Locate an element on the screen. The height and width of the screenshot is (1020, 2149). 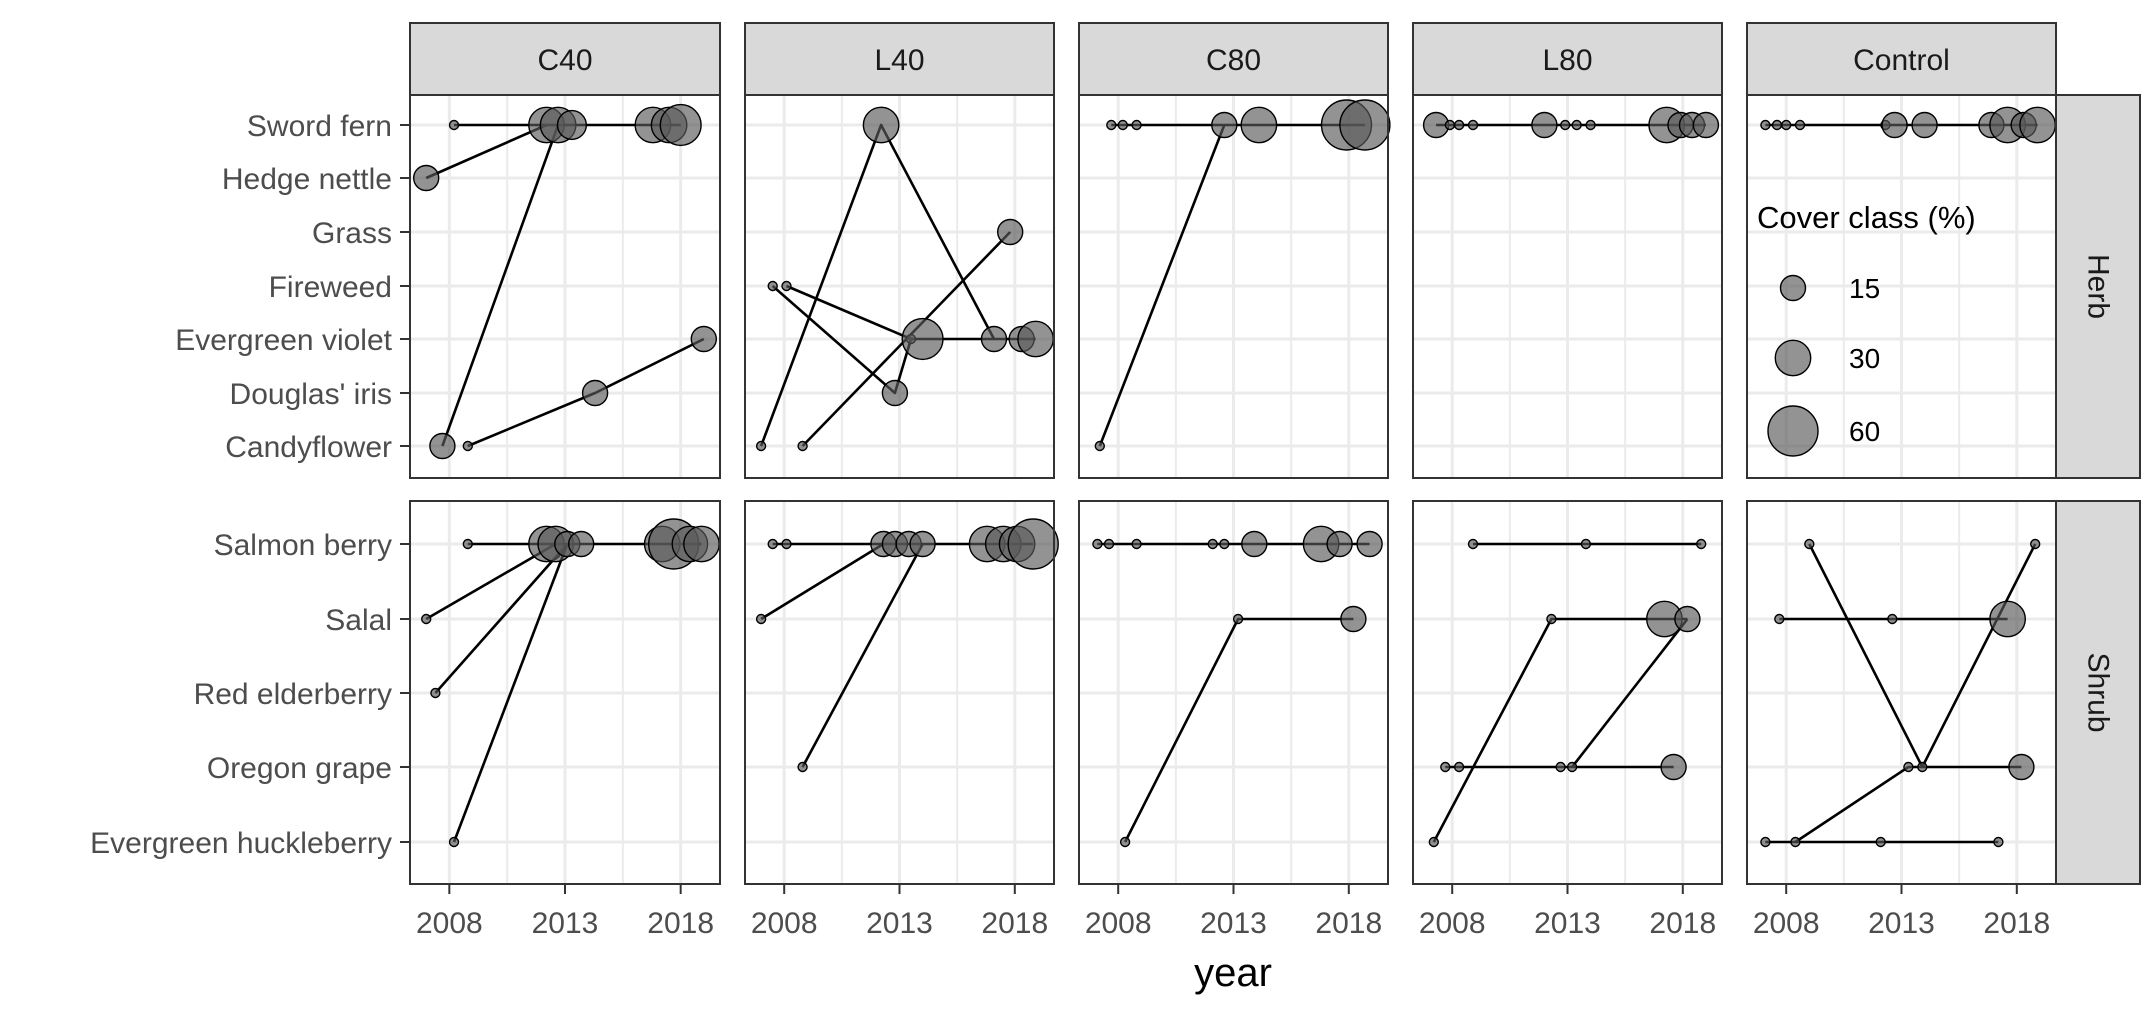
y-tick-label: Salal is located at coordinates (358, 620).